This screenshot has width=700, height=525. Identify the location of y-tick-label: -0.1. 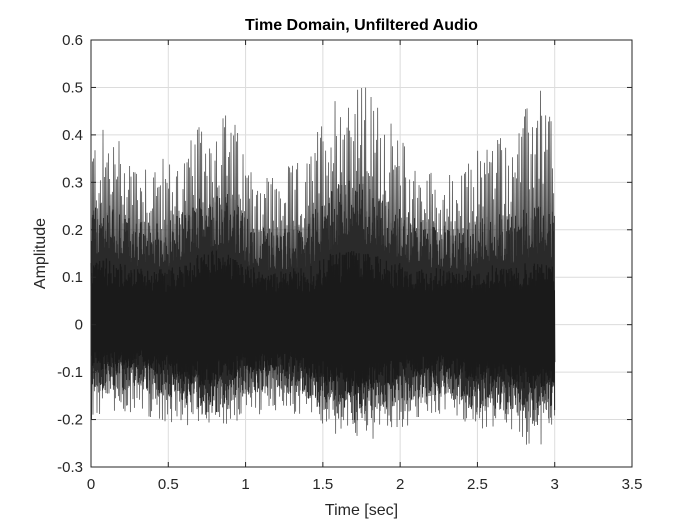
(70, 372).